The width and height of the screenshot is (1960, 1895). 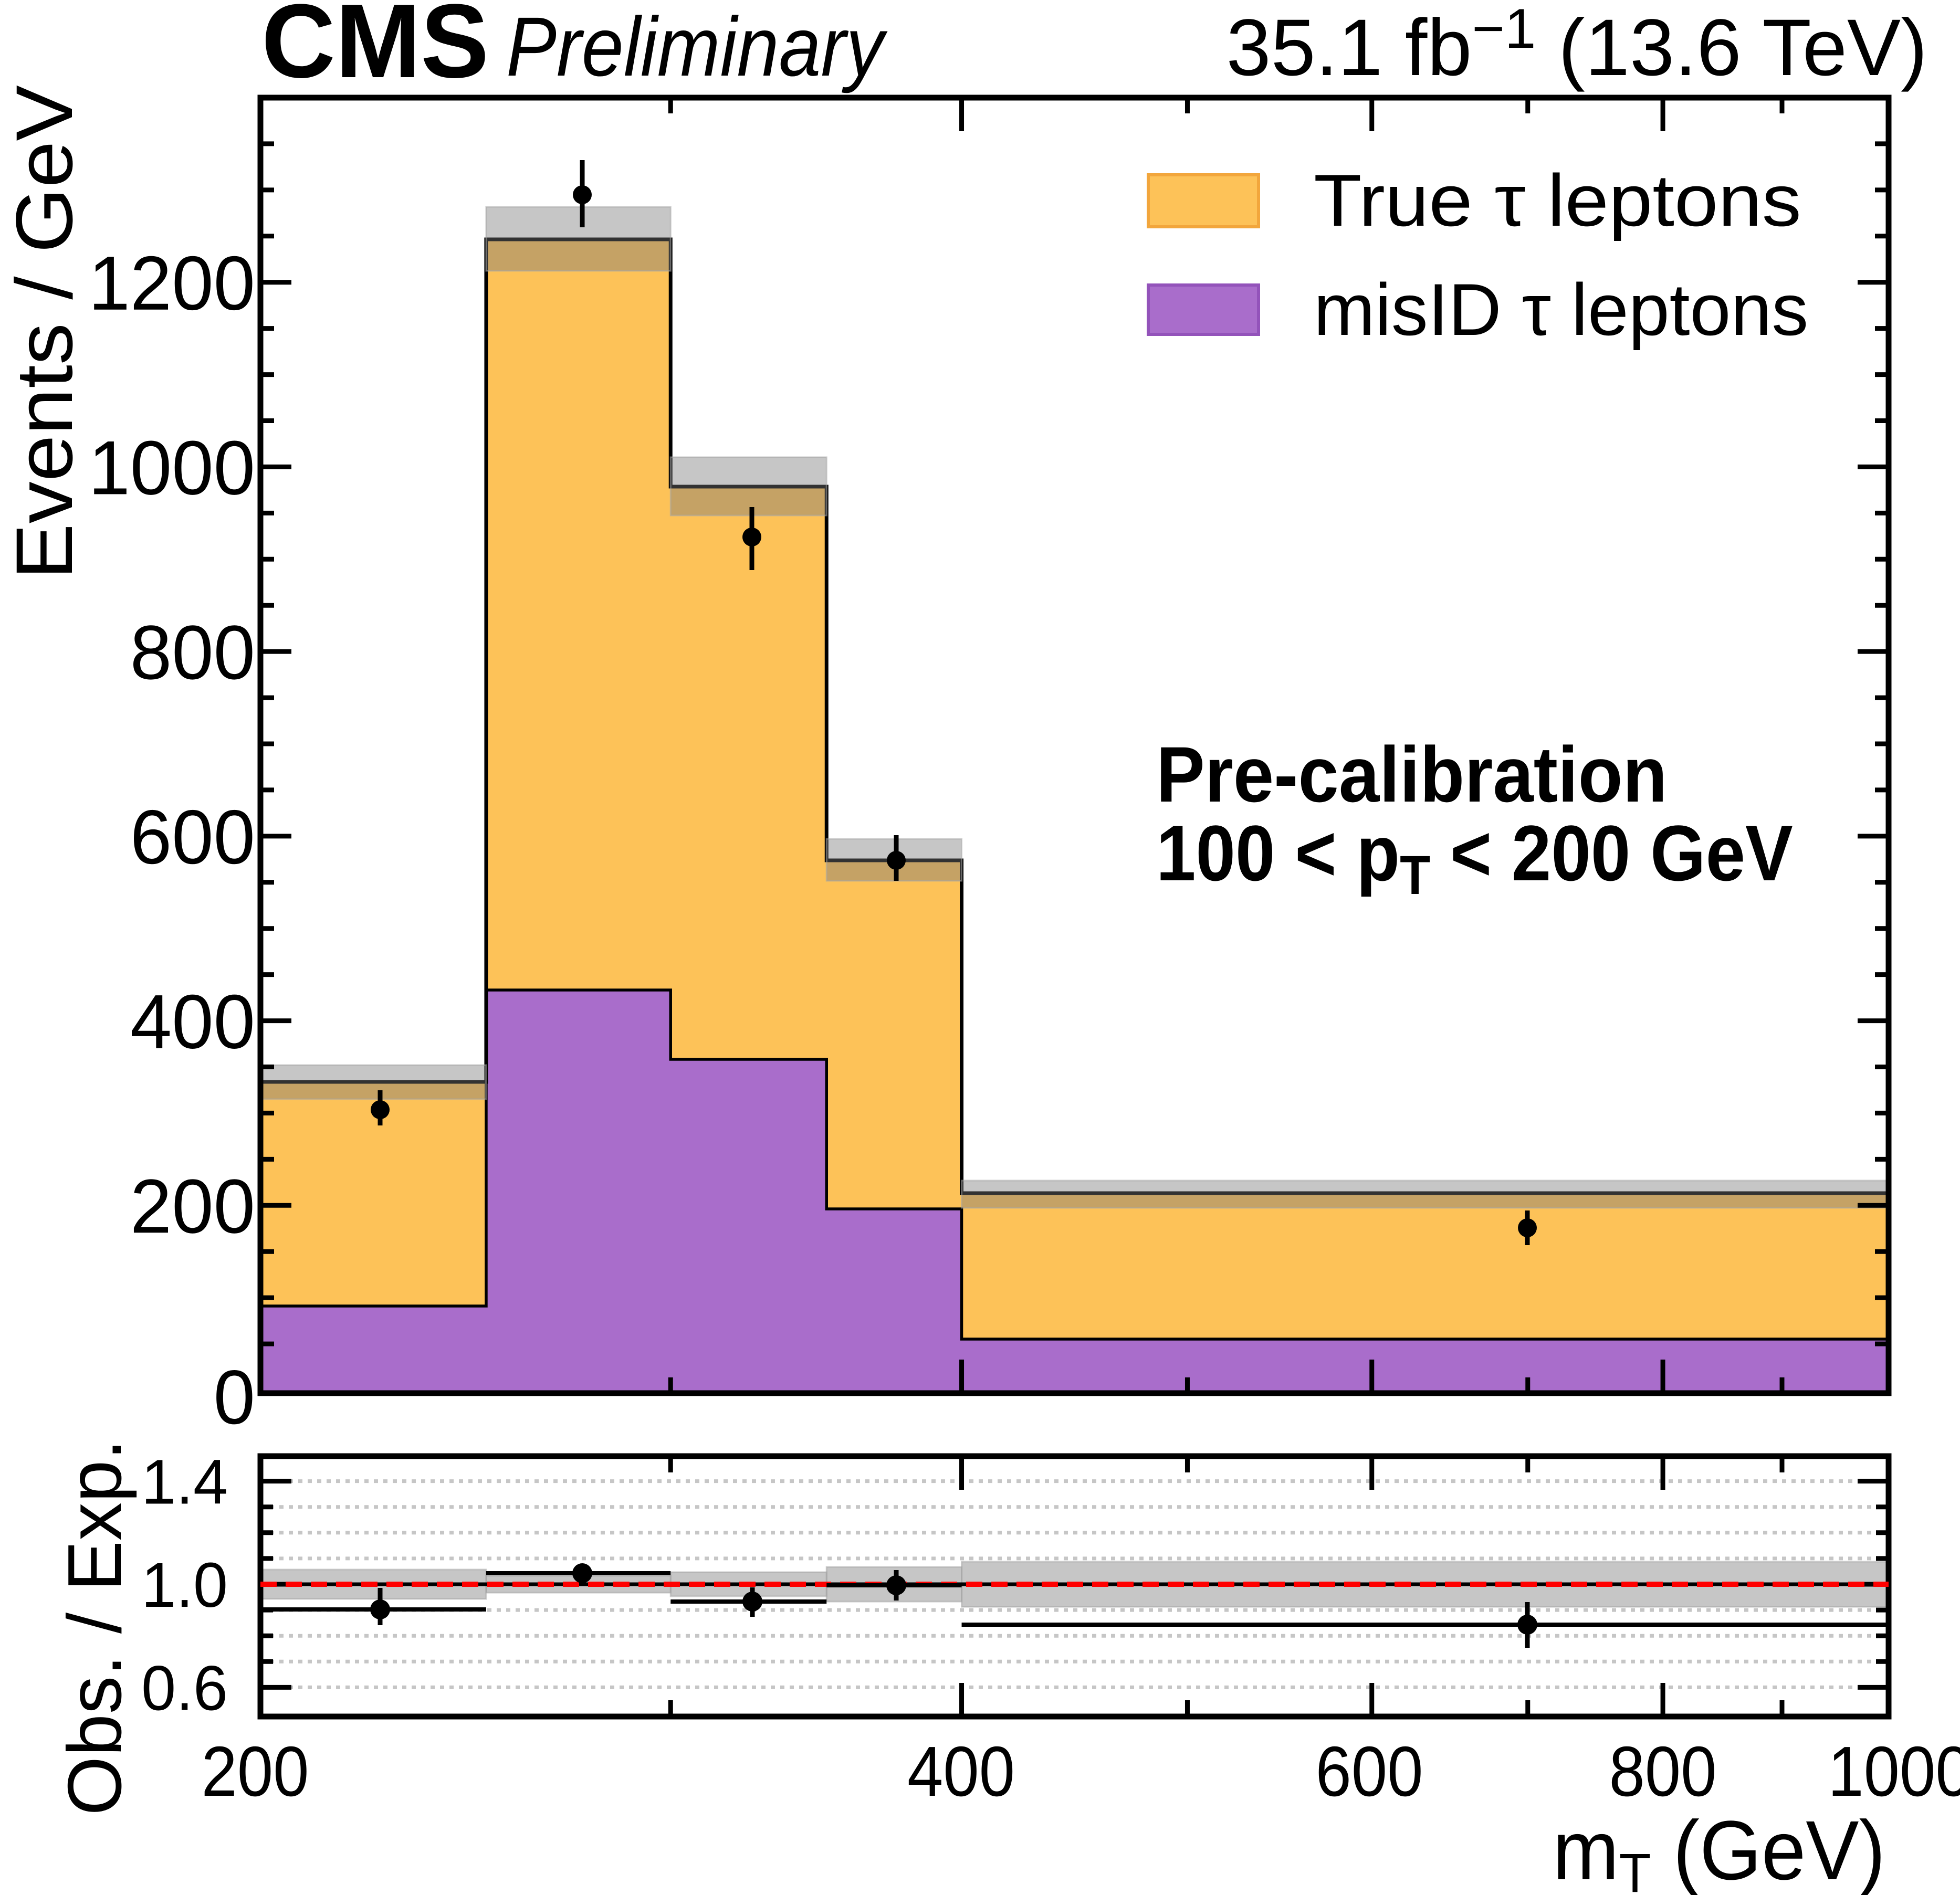 What do you see at coordinates (1719, 1849) in the screenshot?
I see `svg-text: mT (GeV)` at bounding box center [1719, 1849].